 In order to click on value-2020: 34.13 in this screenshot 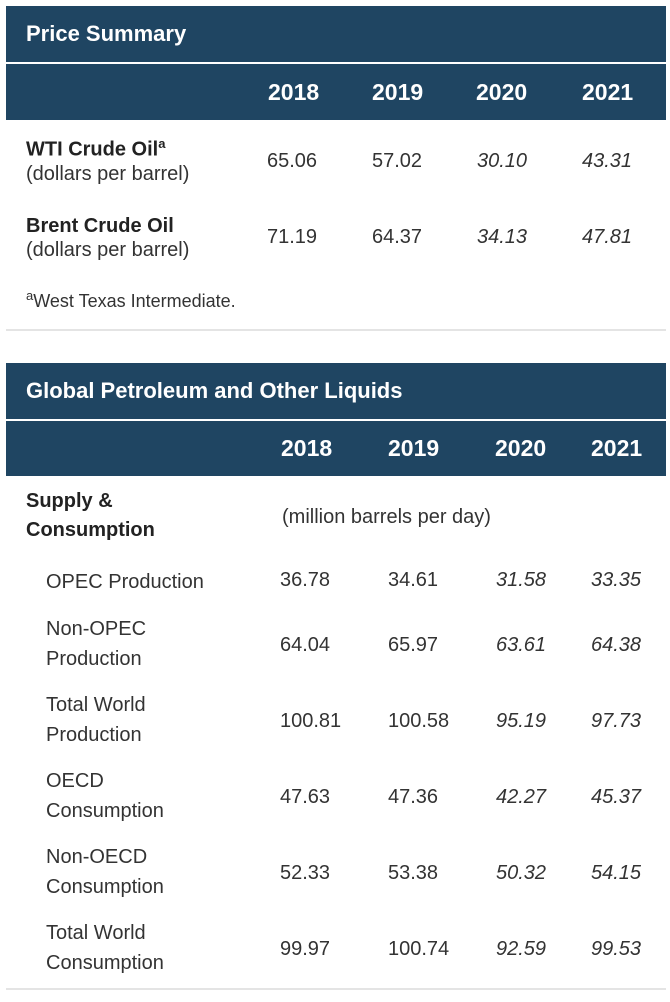, I will do `click(502, 237)`.